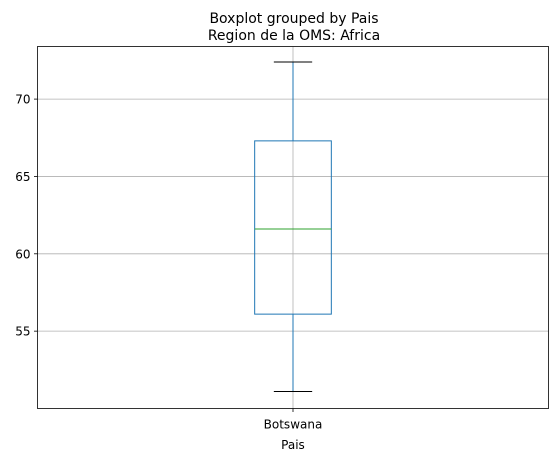 Image resolution: width=559 pixels, height=465 pixels. What do you see at coordinates (22, 332) in the screenshot?
I see `y-tick-label: 55` at bounding box center [22, 332].